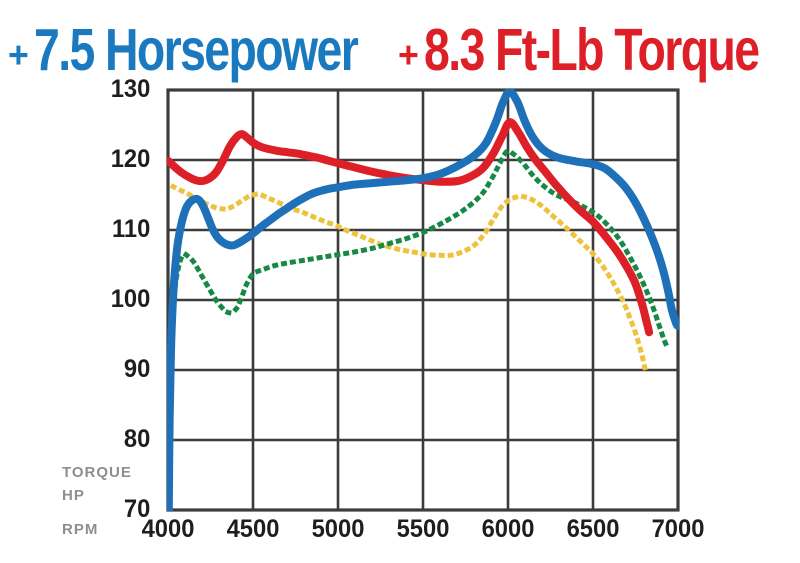 This screenshot has width=800, height=563. Describe the element at coordinates (591, 50) in the screenshot. I see `torque-gain-text: 8.3 Ft-Lb Torque` at that location.